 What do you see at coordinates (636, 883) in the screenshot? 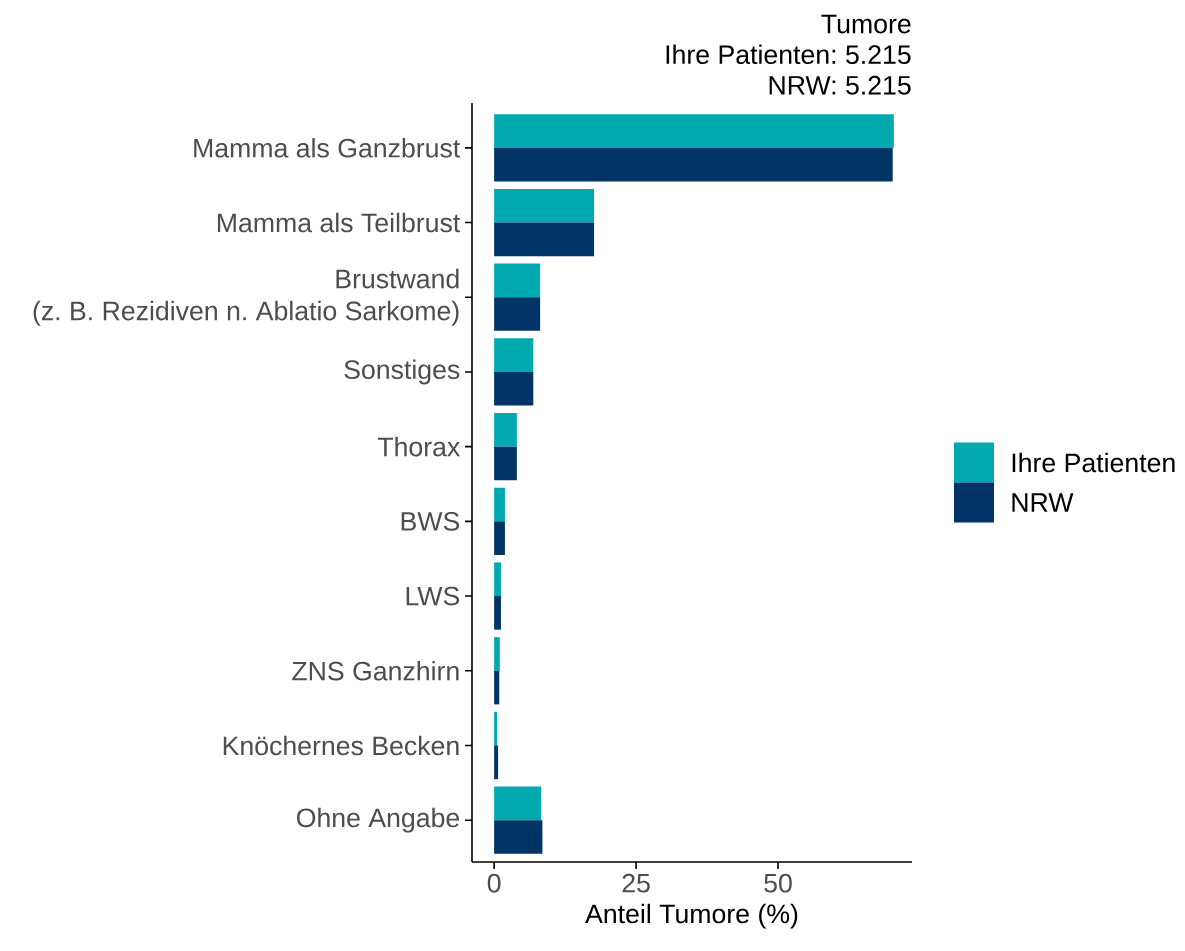
I see `x-tick-label: 25` at bounding box center [636, 883].